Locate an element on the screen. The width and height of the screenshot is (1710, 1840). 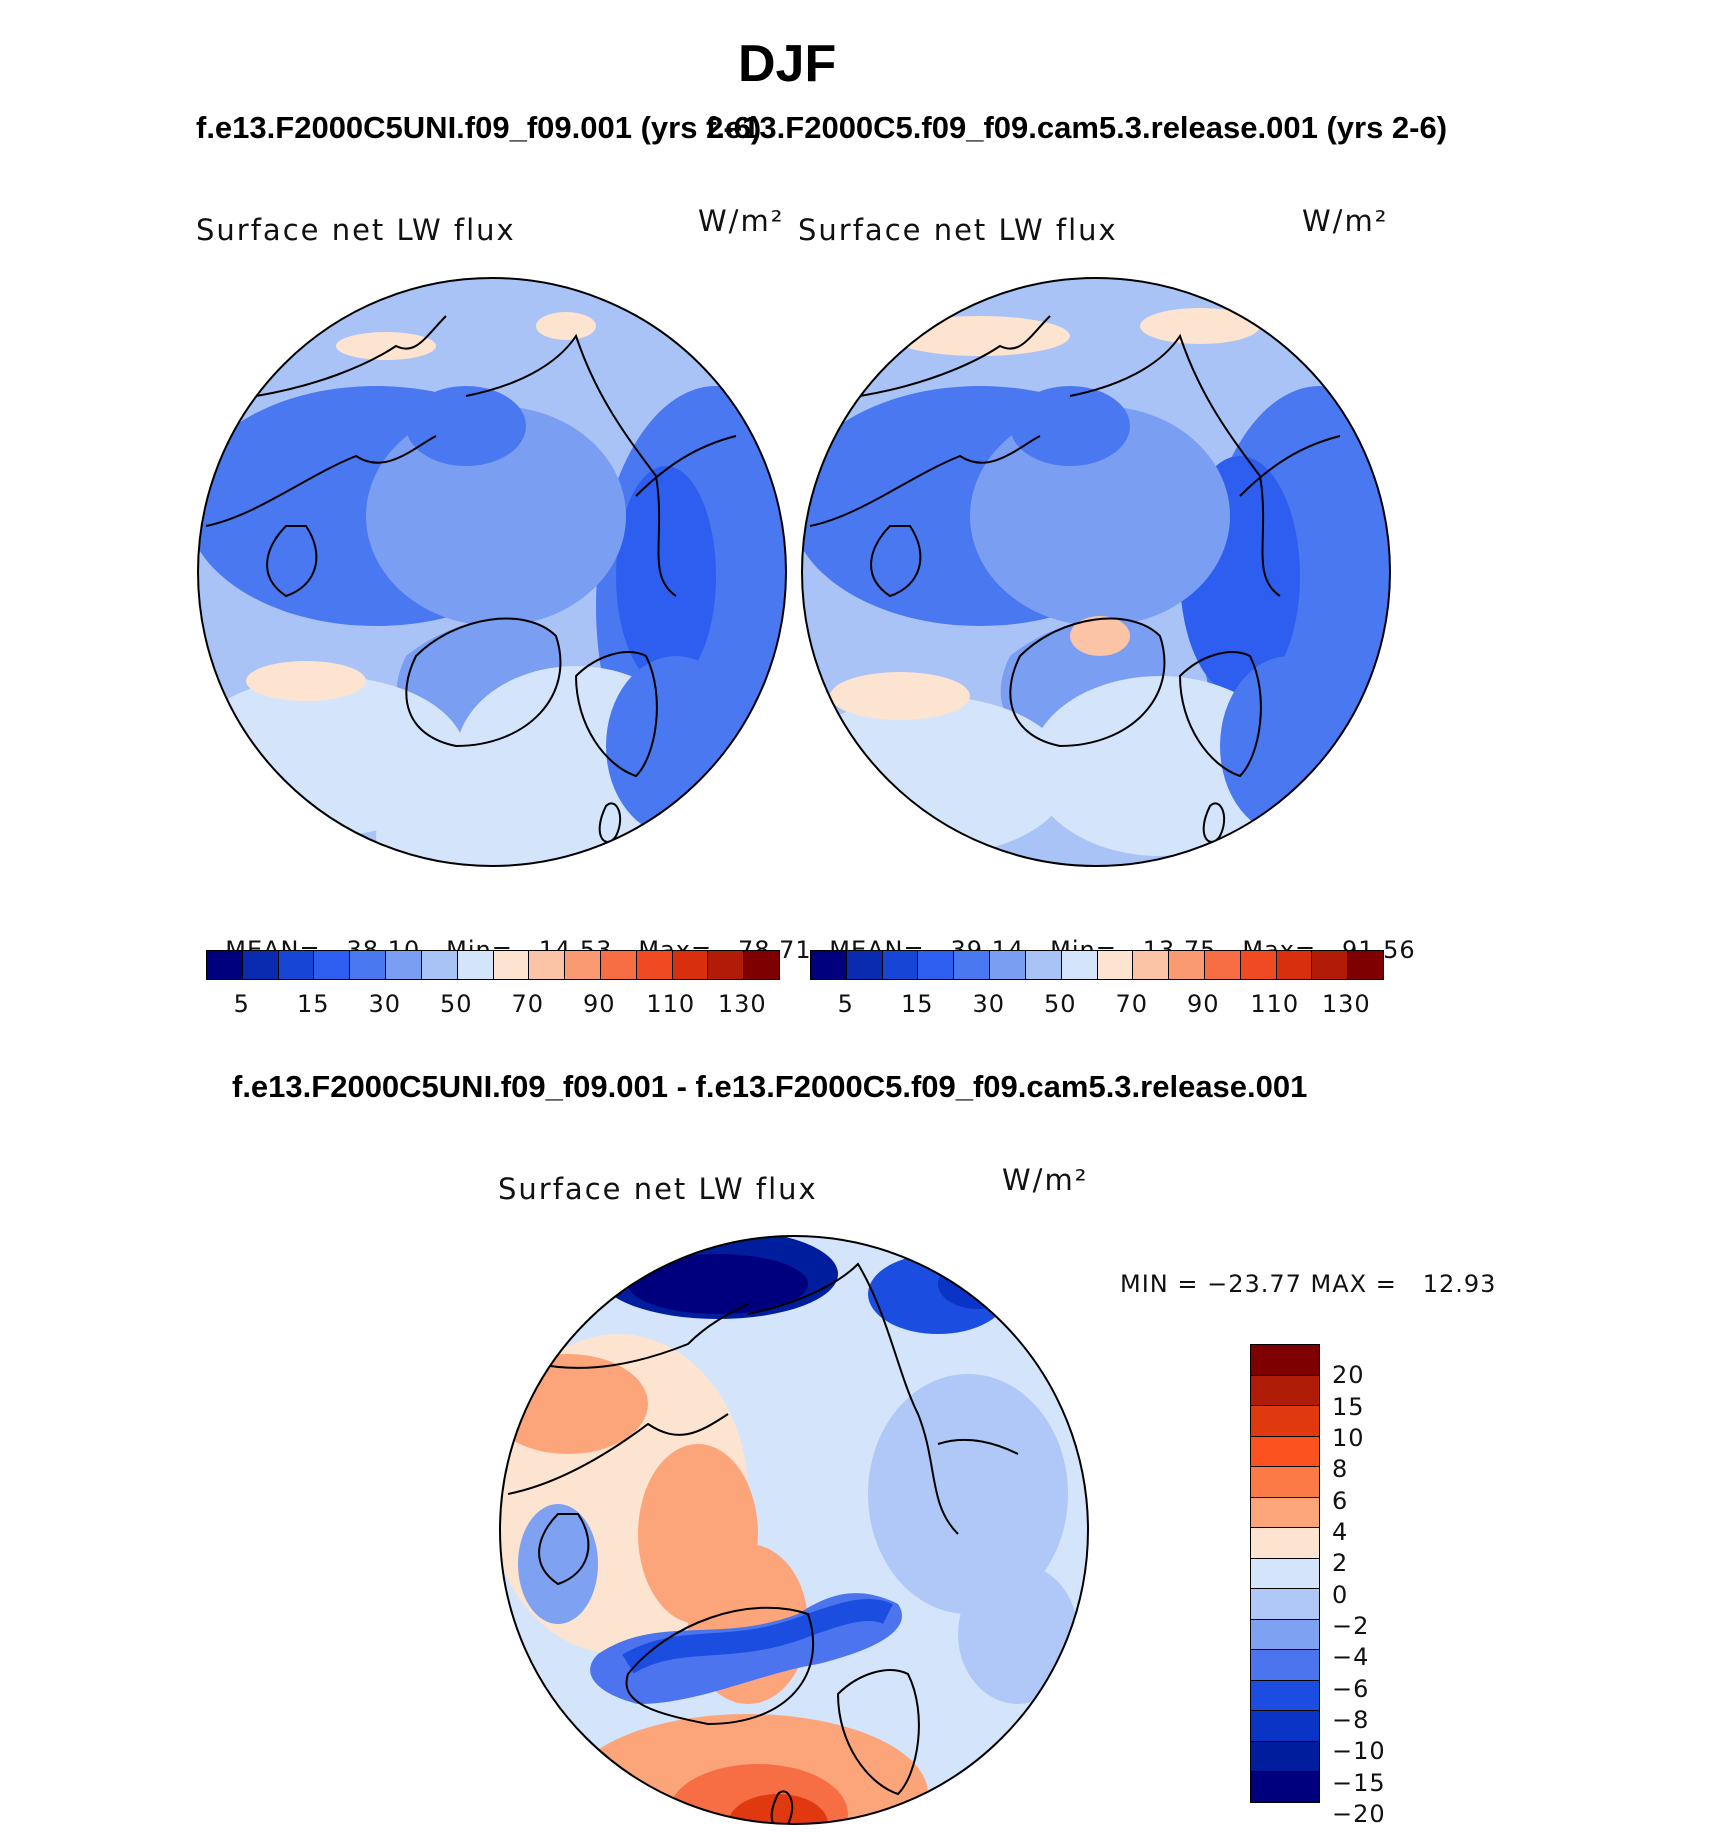
panel-1-colorbar-ticks: 5 15 30 50 70 90 110 130 is located at coordinates (492, 1005).